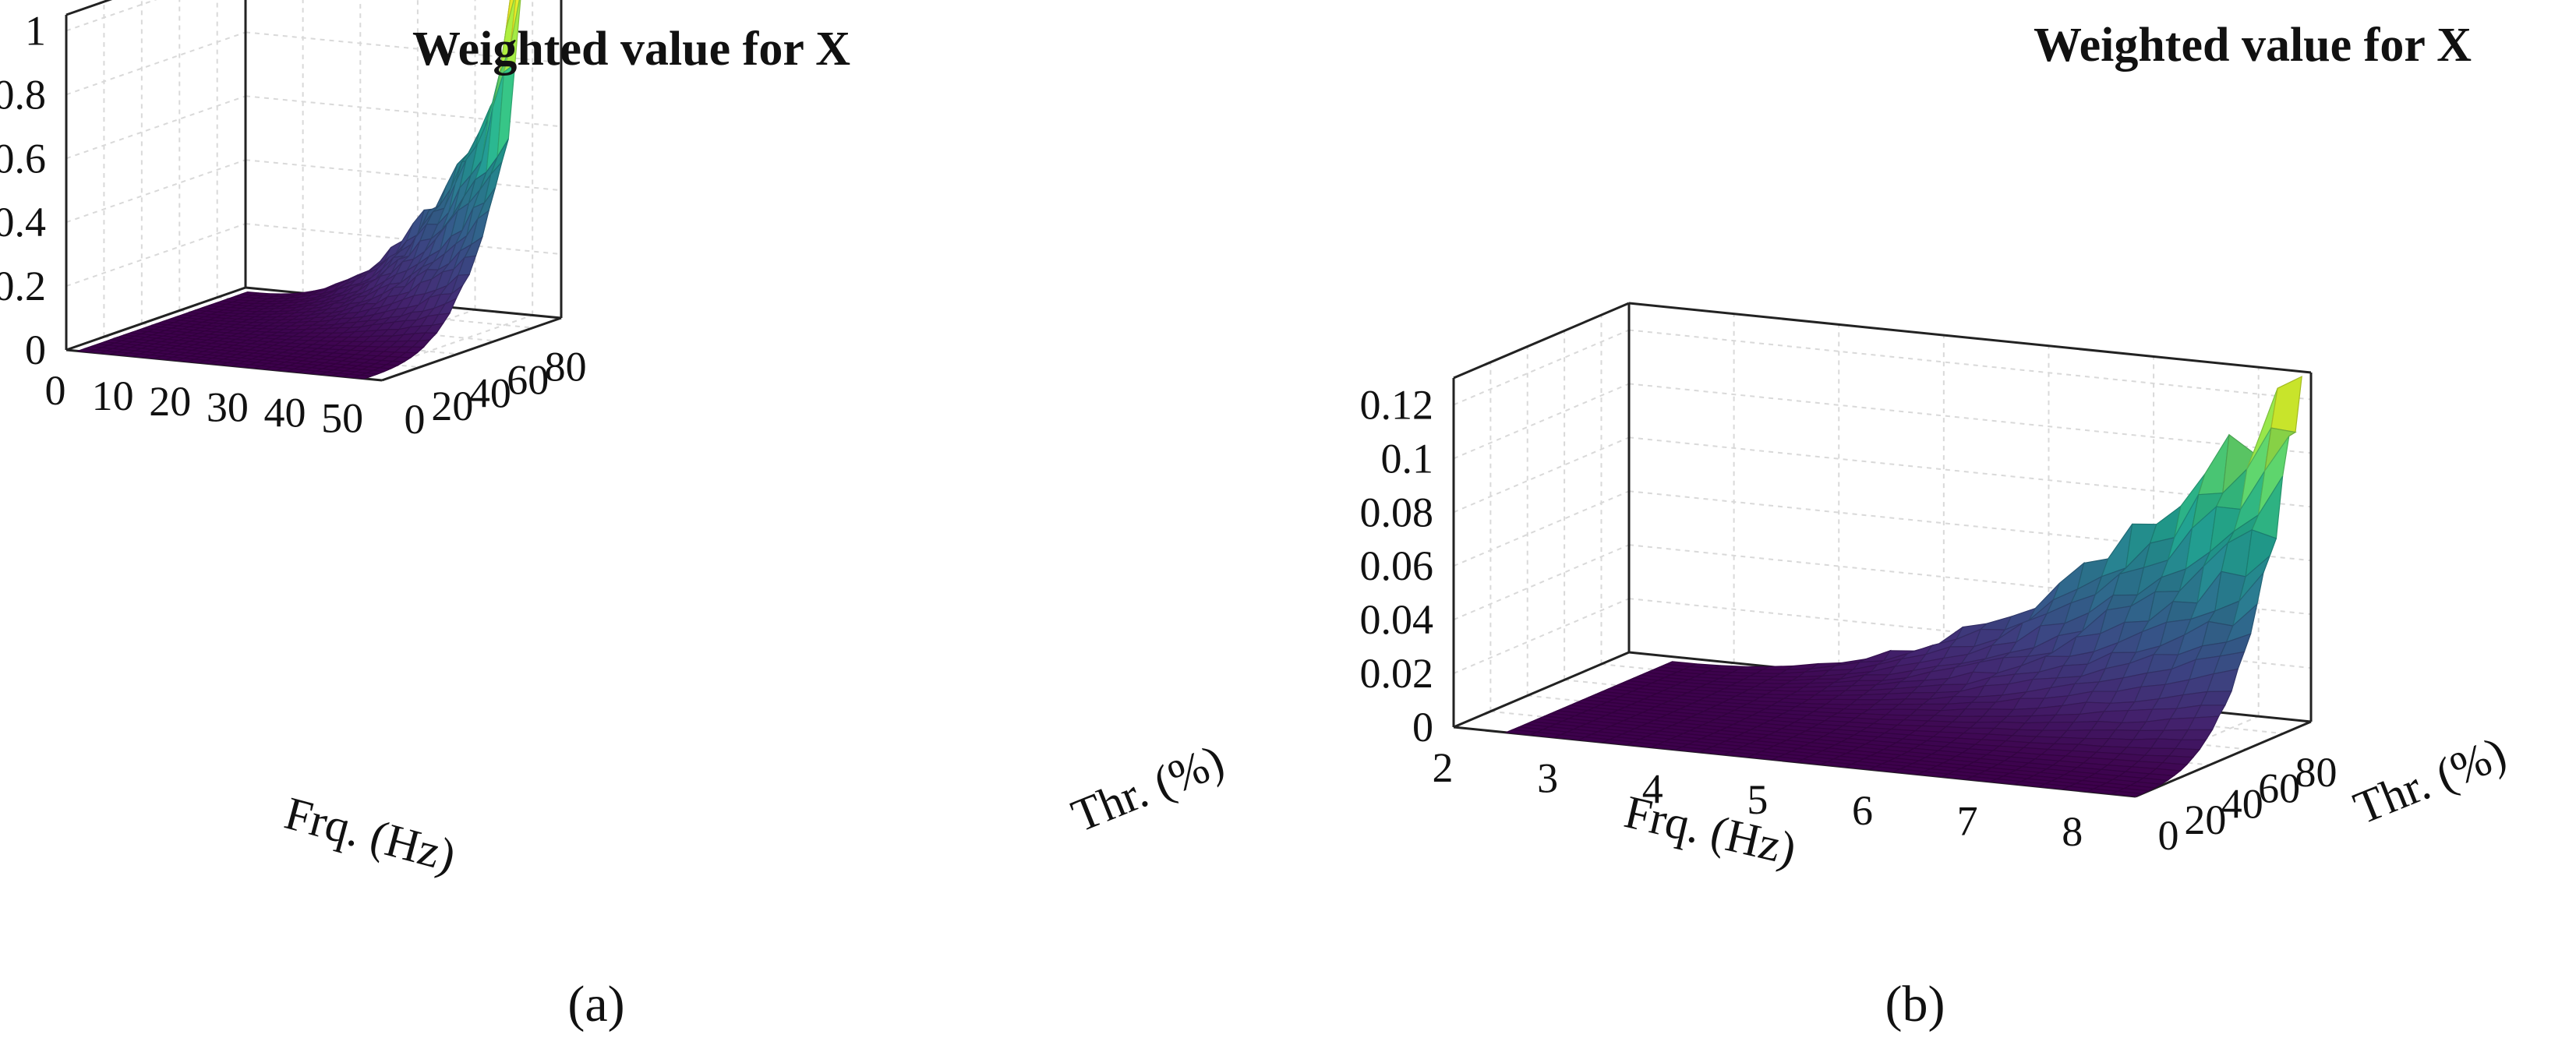 Image resolution: width=2576 pixels, height=1049 pixels. What do you see at coordinates (35, 30) in the screenshot?
I see `z-tick-label: 1` at bounding box center [35, 30].